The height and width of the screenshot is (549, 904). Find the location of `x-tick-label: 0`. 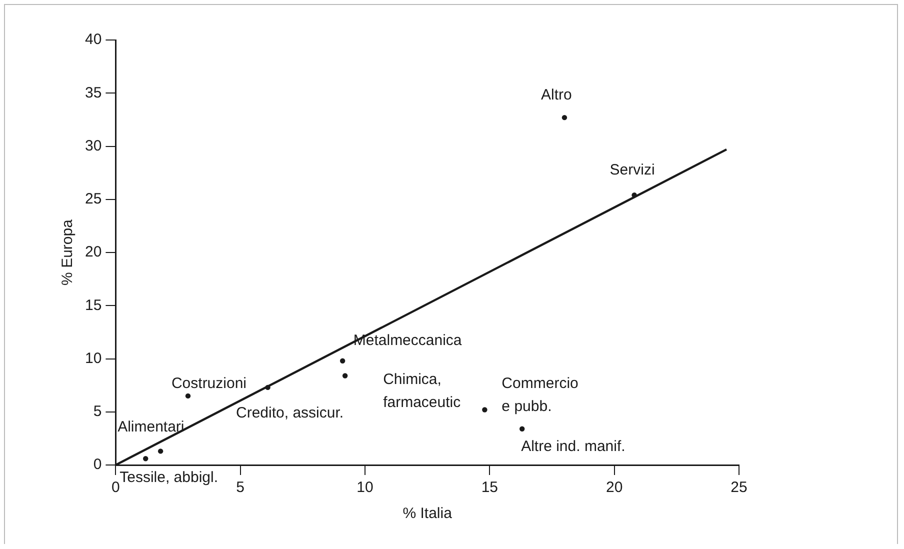

x-tick-label: 0 is located at coordinates (116, 487).